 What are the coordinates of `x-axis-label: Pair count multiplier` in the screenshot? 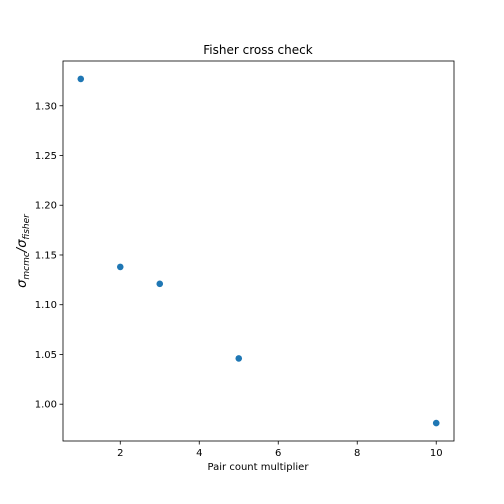 It's located at (259, 467).